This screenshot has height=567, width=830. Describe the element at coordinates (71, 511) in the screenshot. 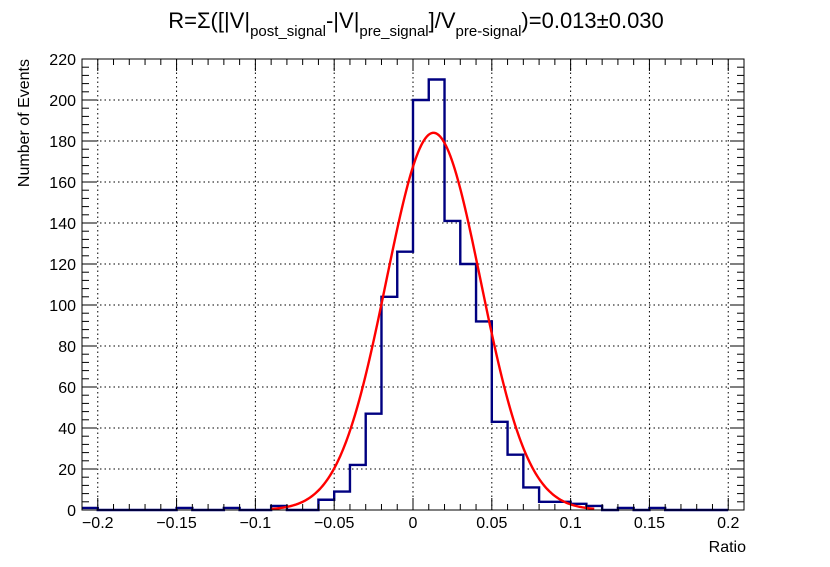

I see `y-tick-label: 0` at that location.